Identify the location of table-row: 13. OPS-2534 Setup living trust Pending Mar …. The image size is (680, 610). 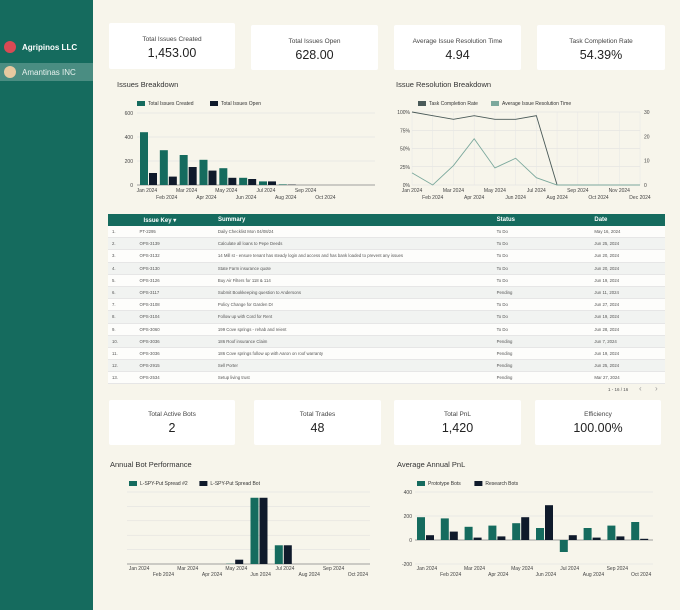
(386, 378).